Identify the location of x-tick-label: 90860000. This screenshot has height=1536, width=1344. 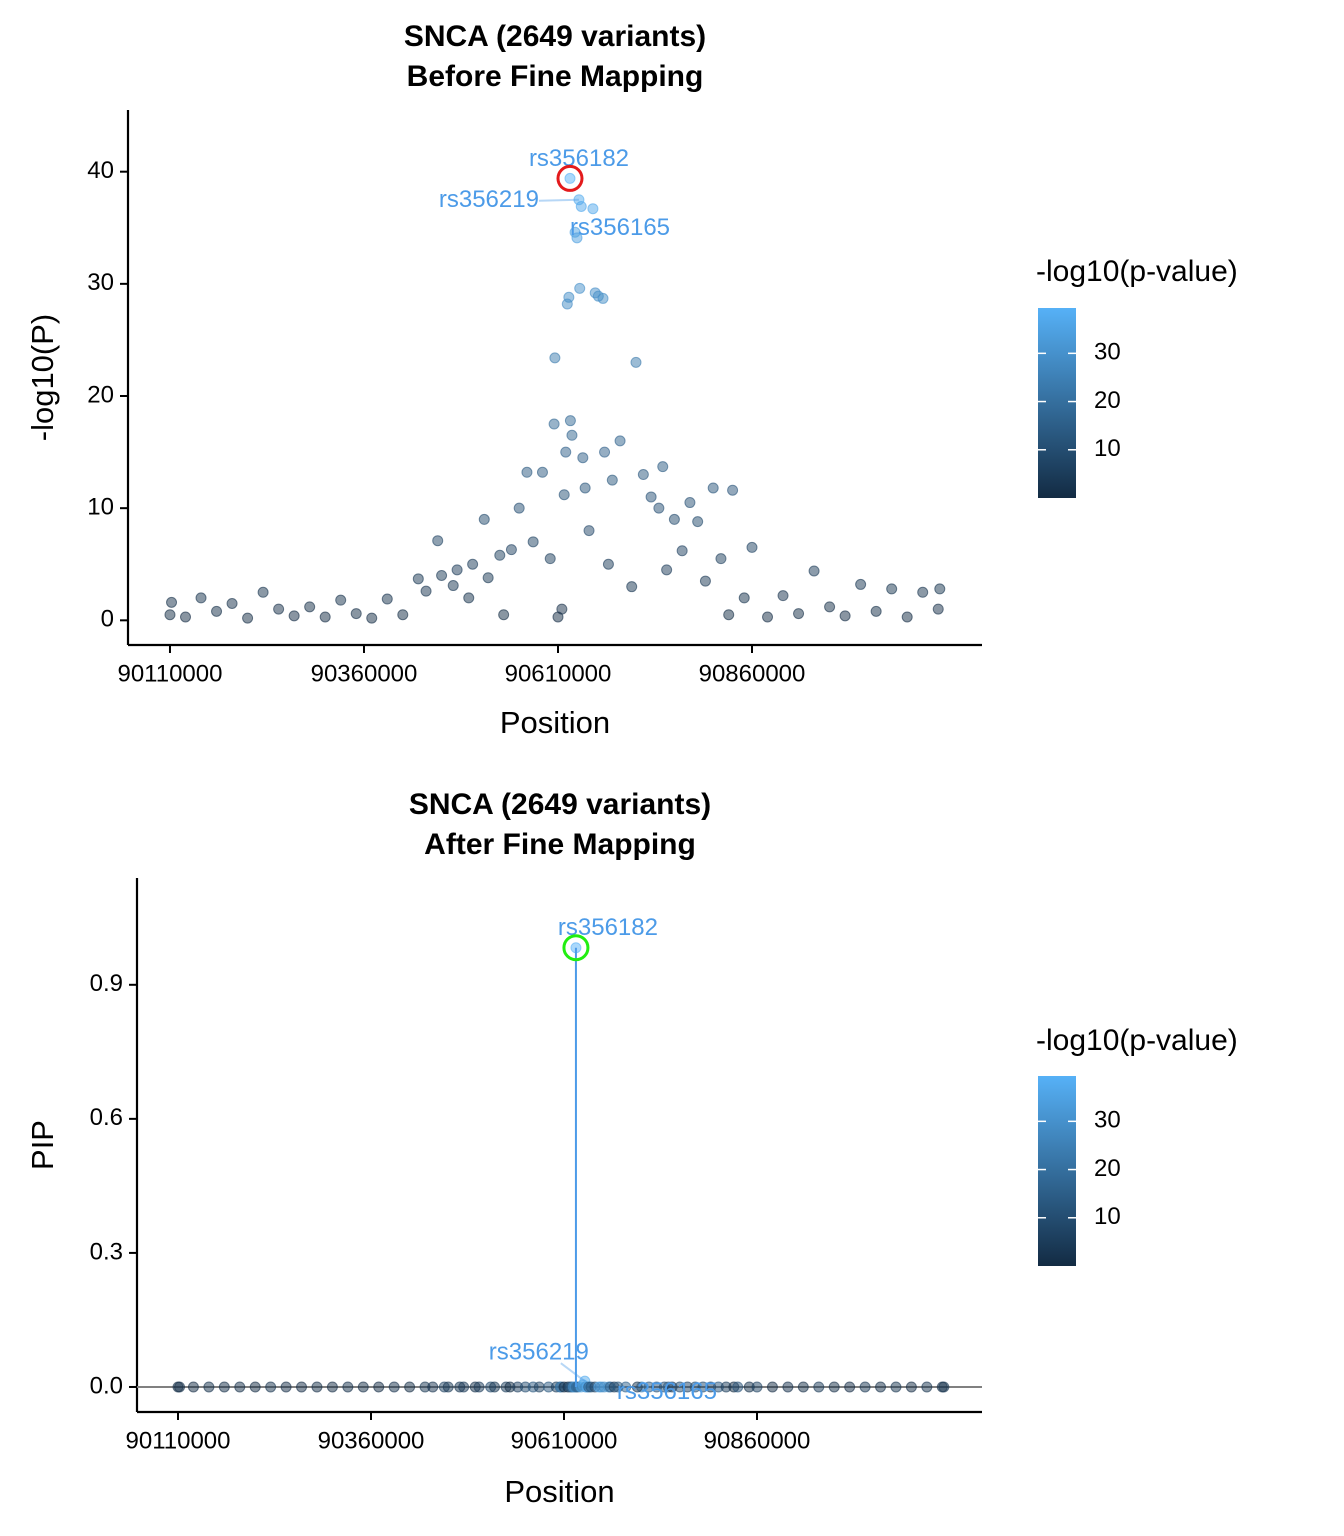
(757, 1440).